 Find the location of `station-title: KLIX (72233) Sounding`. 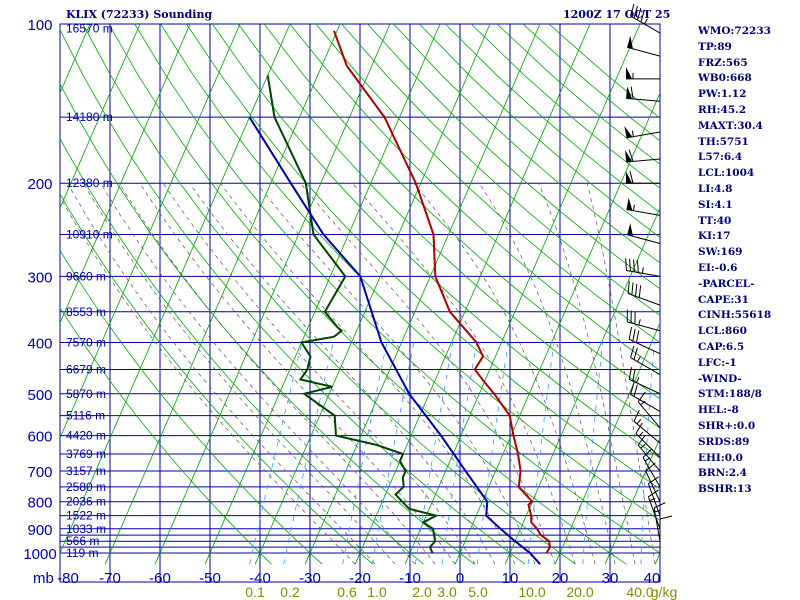

station-title: KLIX (72233) Sounding is located at coordinates (139, 14).